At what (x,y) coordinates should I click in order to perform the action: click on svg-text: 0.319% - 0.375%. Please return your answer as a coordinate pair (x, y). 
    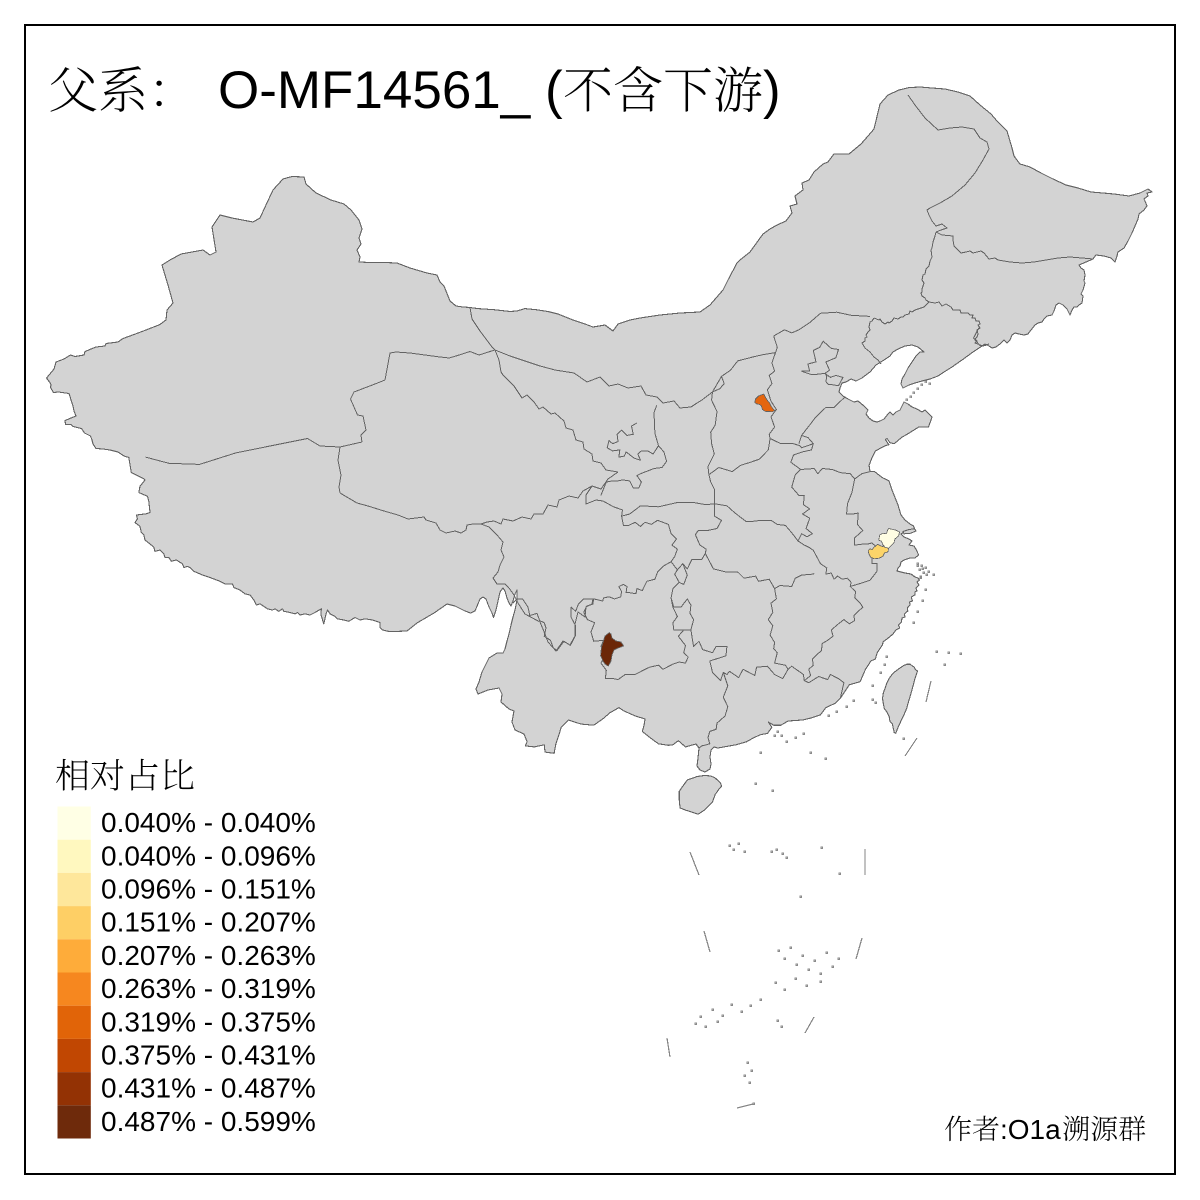
    Looking at the image, I should click on (208, 1021).